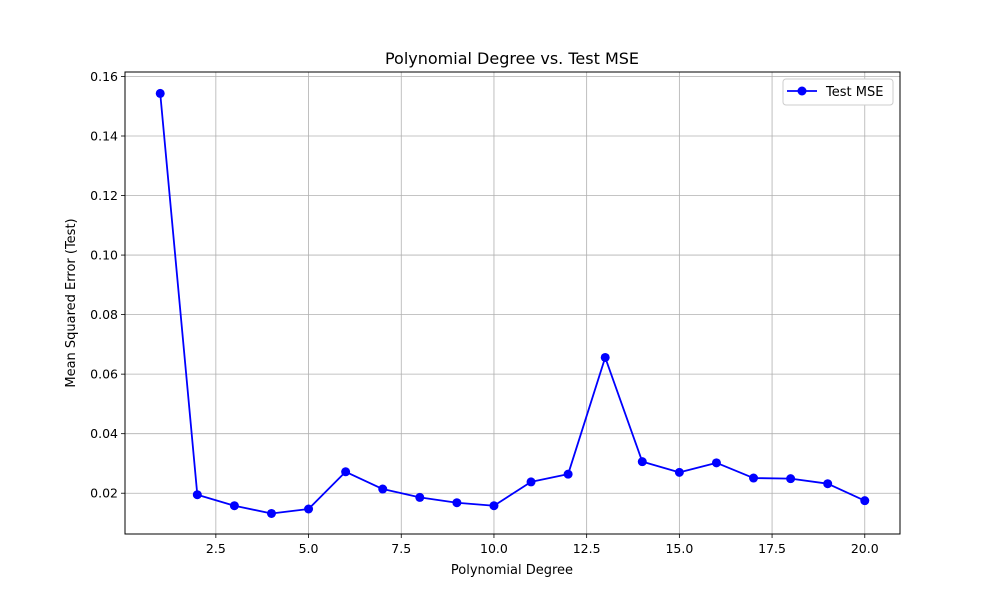 This screenshot has height=604, width=1000. I want to click on chart-title: Polynomial Degree vs. Test MSE, so click(512, 58).